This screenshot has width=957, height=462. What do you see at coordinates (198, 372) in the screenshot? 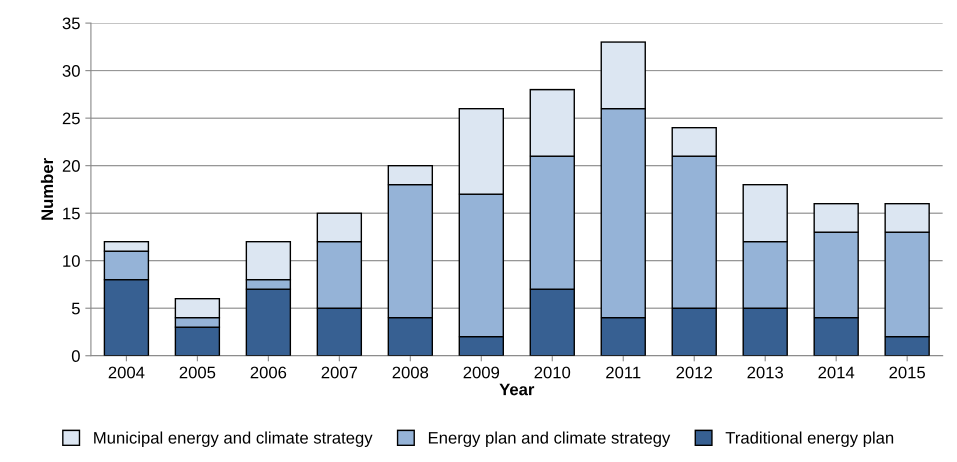
I see `x-tick-label: 2005` at bounding box center [198, 372].